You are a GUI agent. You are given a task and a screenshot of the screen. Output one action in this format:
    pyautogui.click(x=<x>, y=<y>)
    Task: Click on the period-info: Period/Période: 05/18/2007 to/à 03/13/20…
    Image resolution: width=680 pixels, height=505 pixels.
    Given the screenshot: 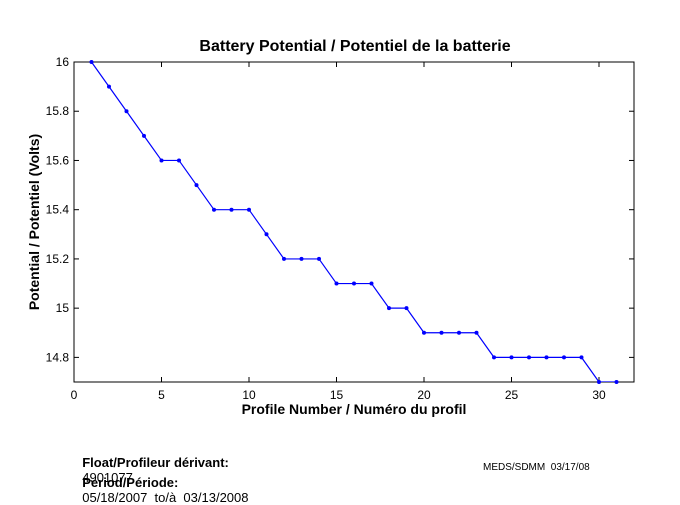 What is the action you would take?
    pyautogui.click(x=162, y=482)
    